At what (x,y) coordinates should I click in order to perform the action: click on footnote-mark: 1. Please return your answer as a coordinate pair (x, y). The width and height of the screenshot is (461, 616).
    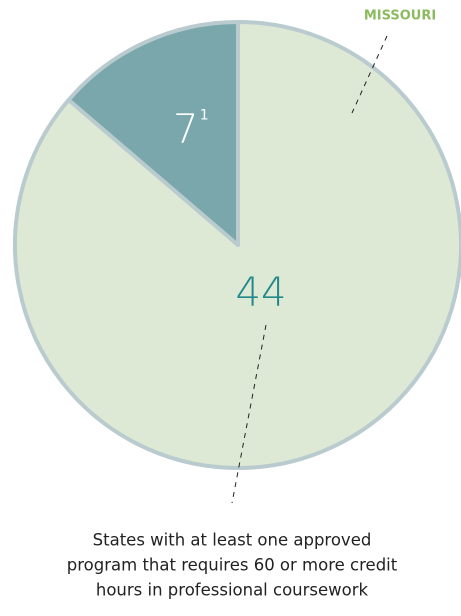
    Looking at the image, I should click on (204, 115).